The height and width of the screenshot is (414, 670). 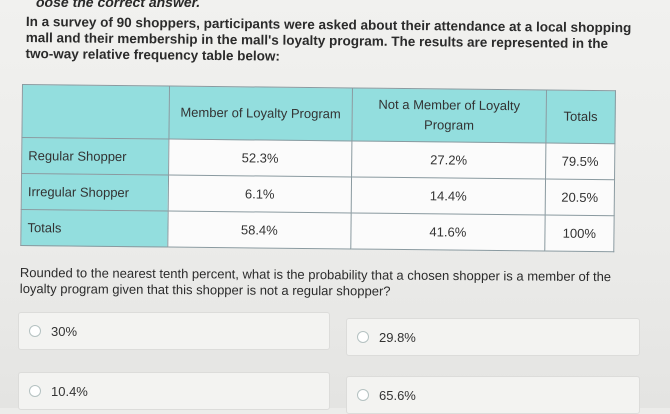 I want to click on column-header-member: Member of Loyalty Program, so click(x=260, y=113).